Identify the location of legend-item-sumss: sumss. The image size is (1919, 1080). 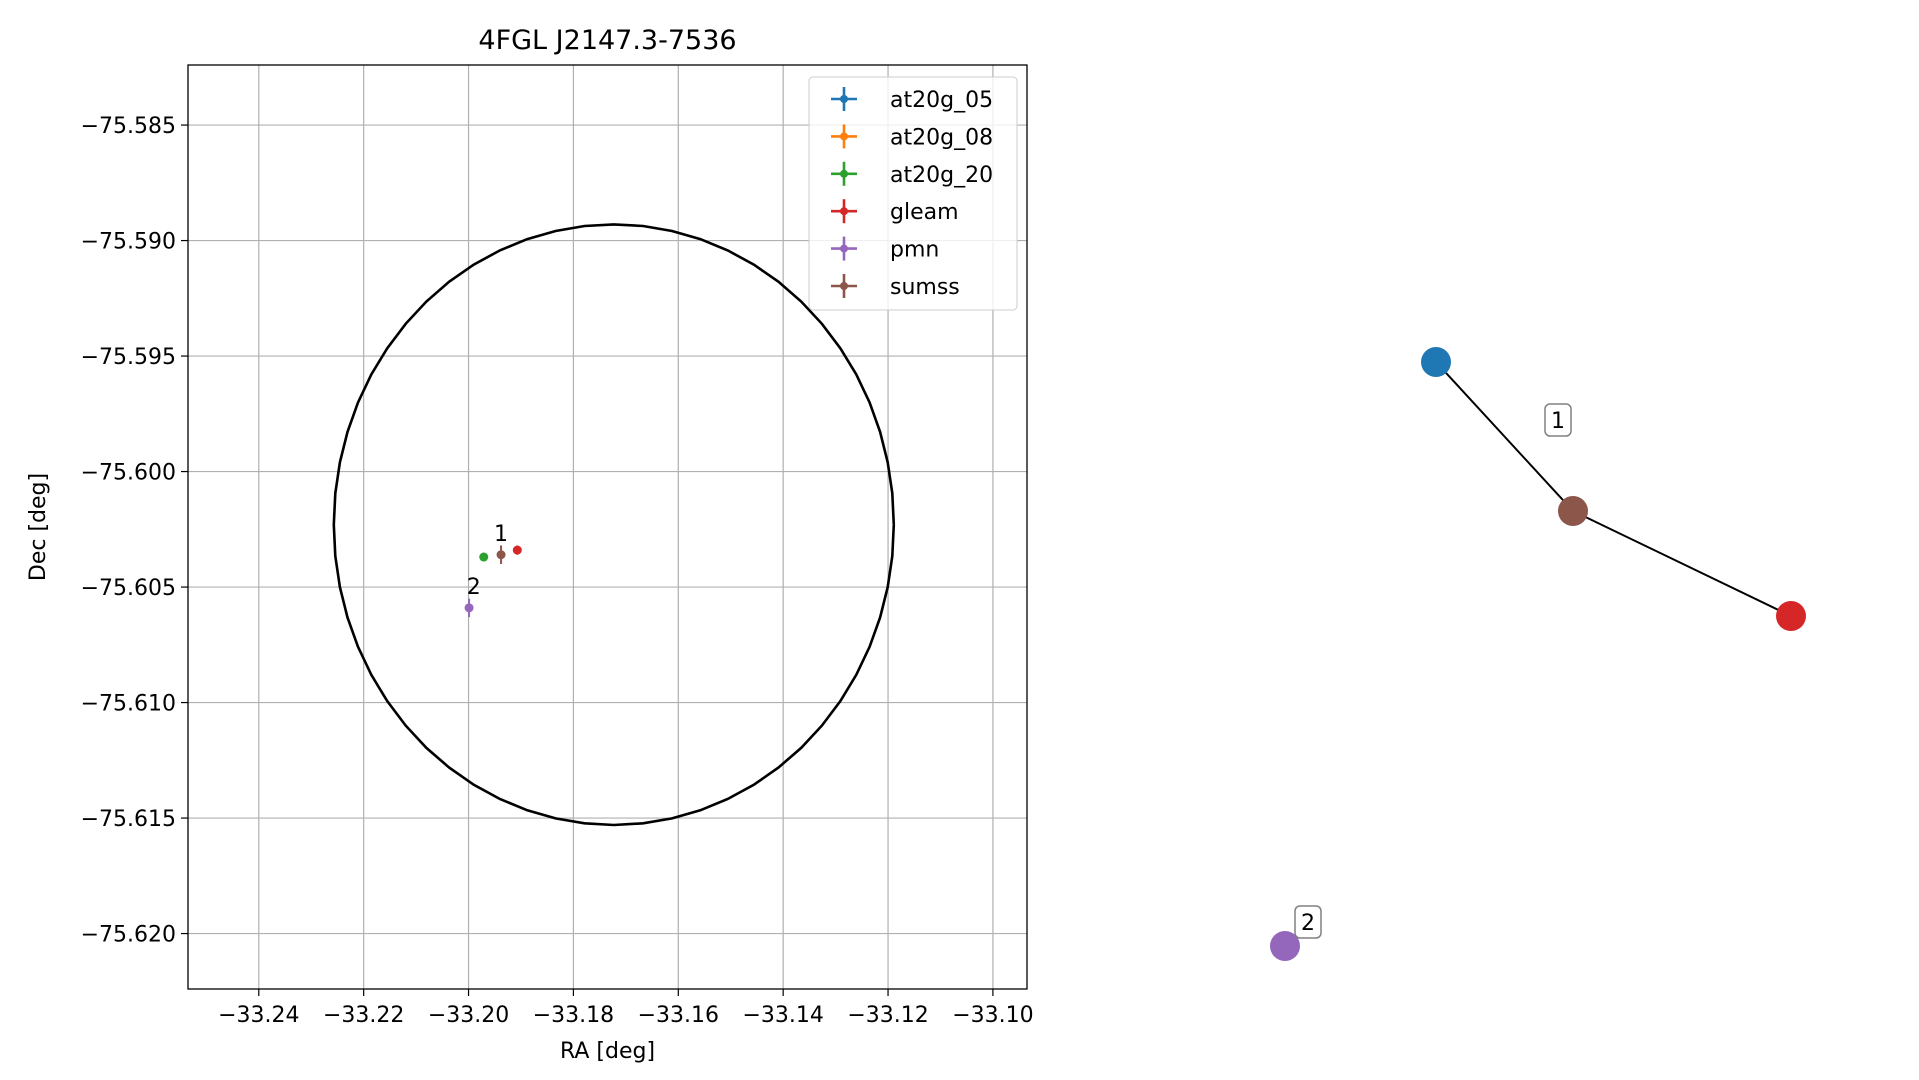
(895, 287).